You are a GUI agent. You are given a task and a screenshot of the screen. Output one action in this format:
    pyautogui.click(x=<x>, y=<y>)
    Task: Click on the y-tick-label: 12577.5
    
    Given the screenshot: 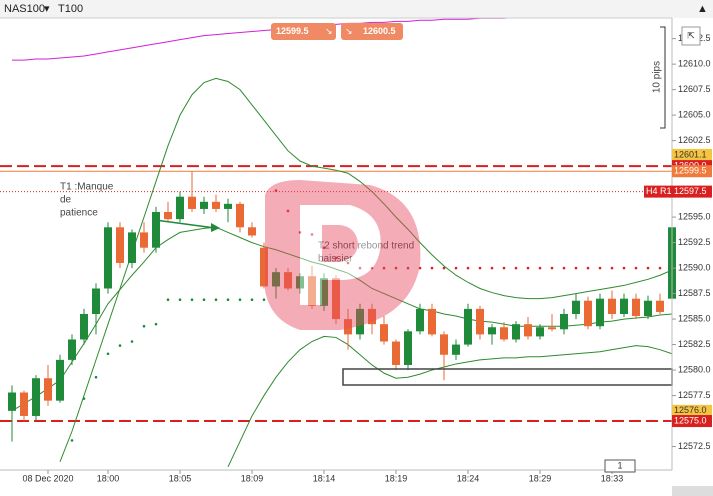 What is the action you would take?
    pyautogui.click(x=694, y=395)
    